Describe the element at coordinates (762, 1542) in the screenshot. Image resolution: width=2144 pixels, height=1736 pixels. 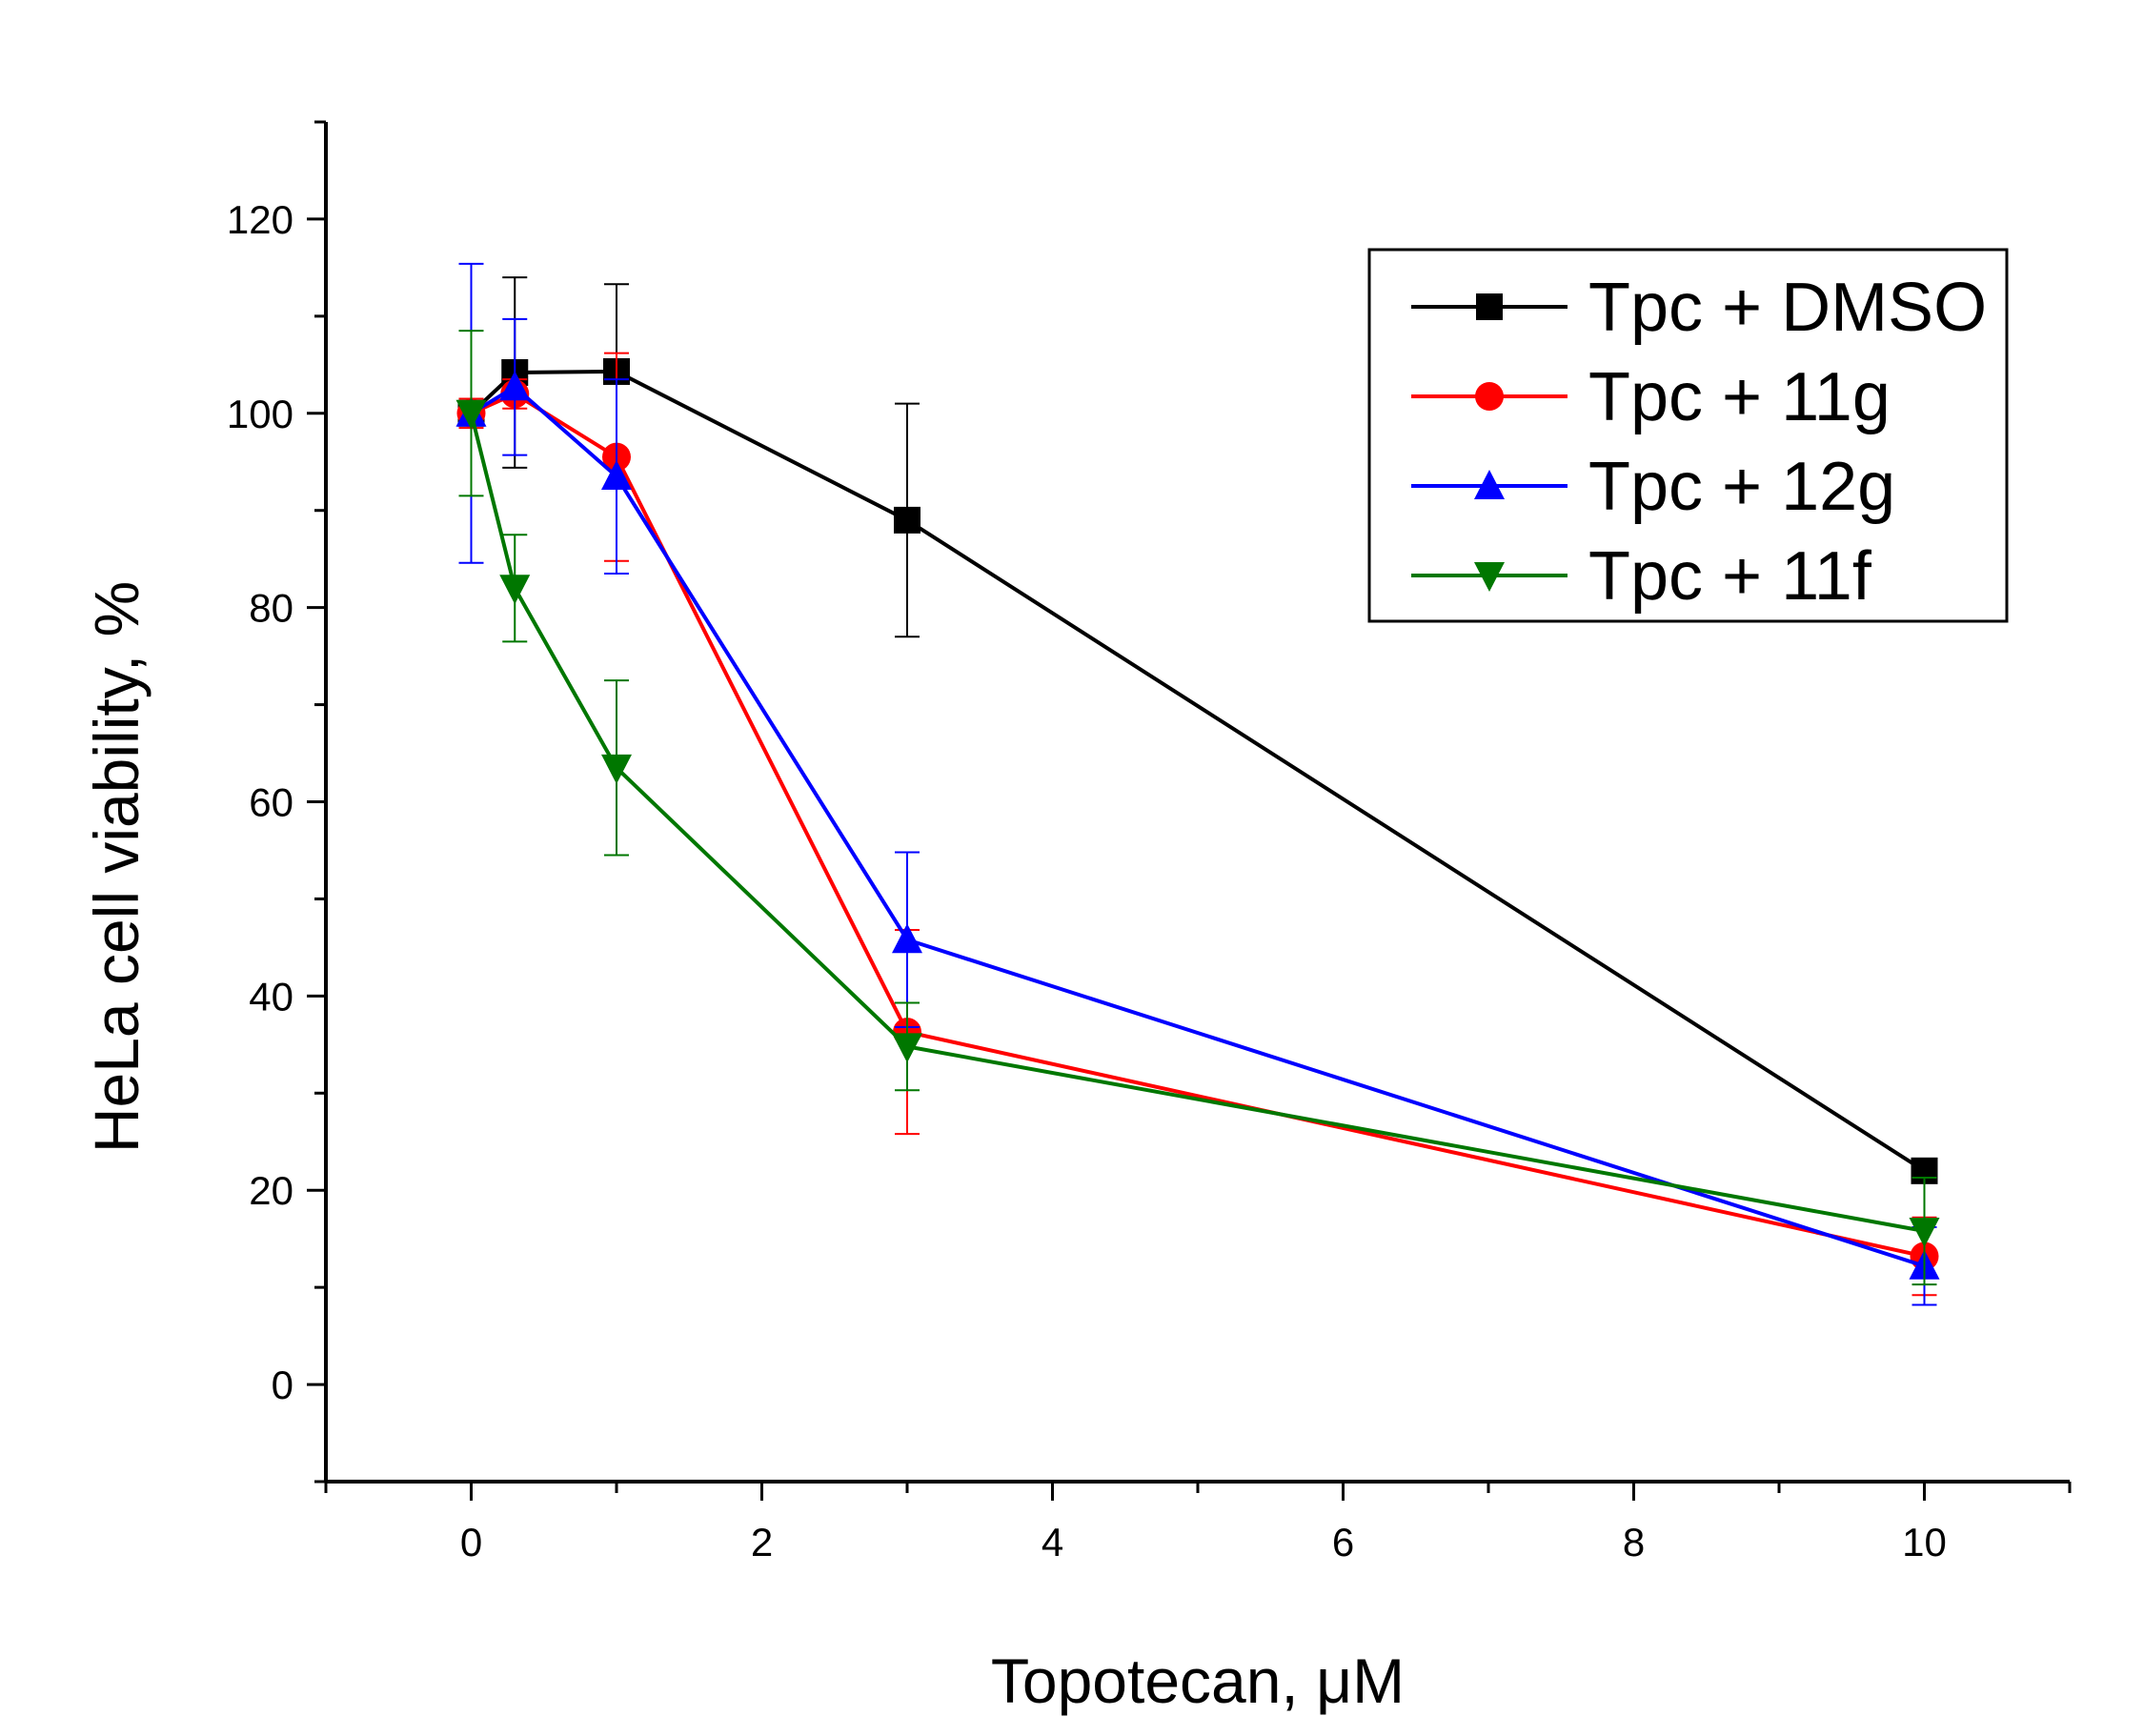
I see `x-tick-label: 2` at that location.